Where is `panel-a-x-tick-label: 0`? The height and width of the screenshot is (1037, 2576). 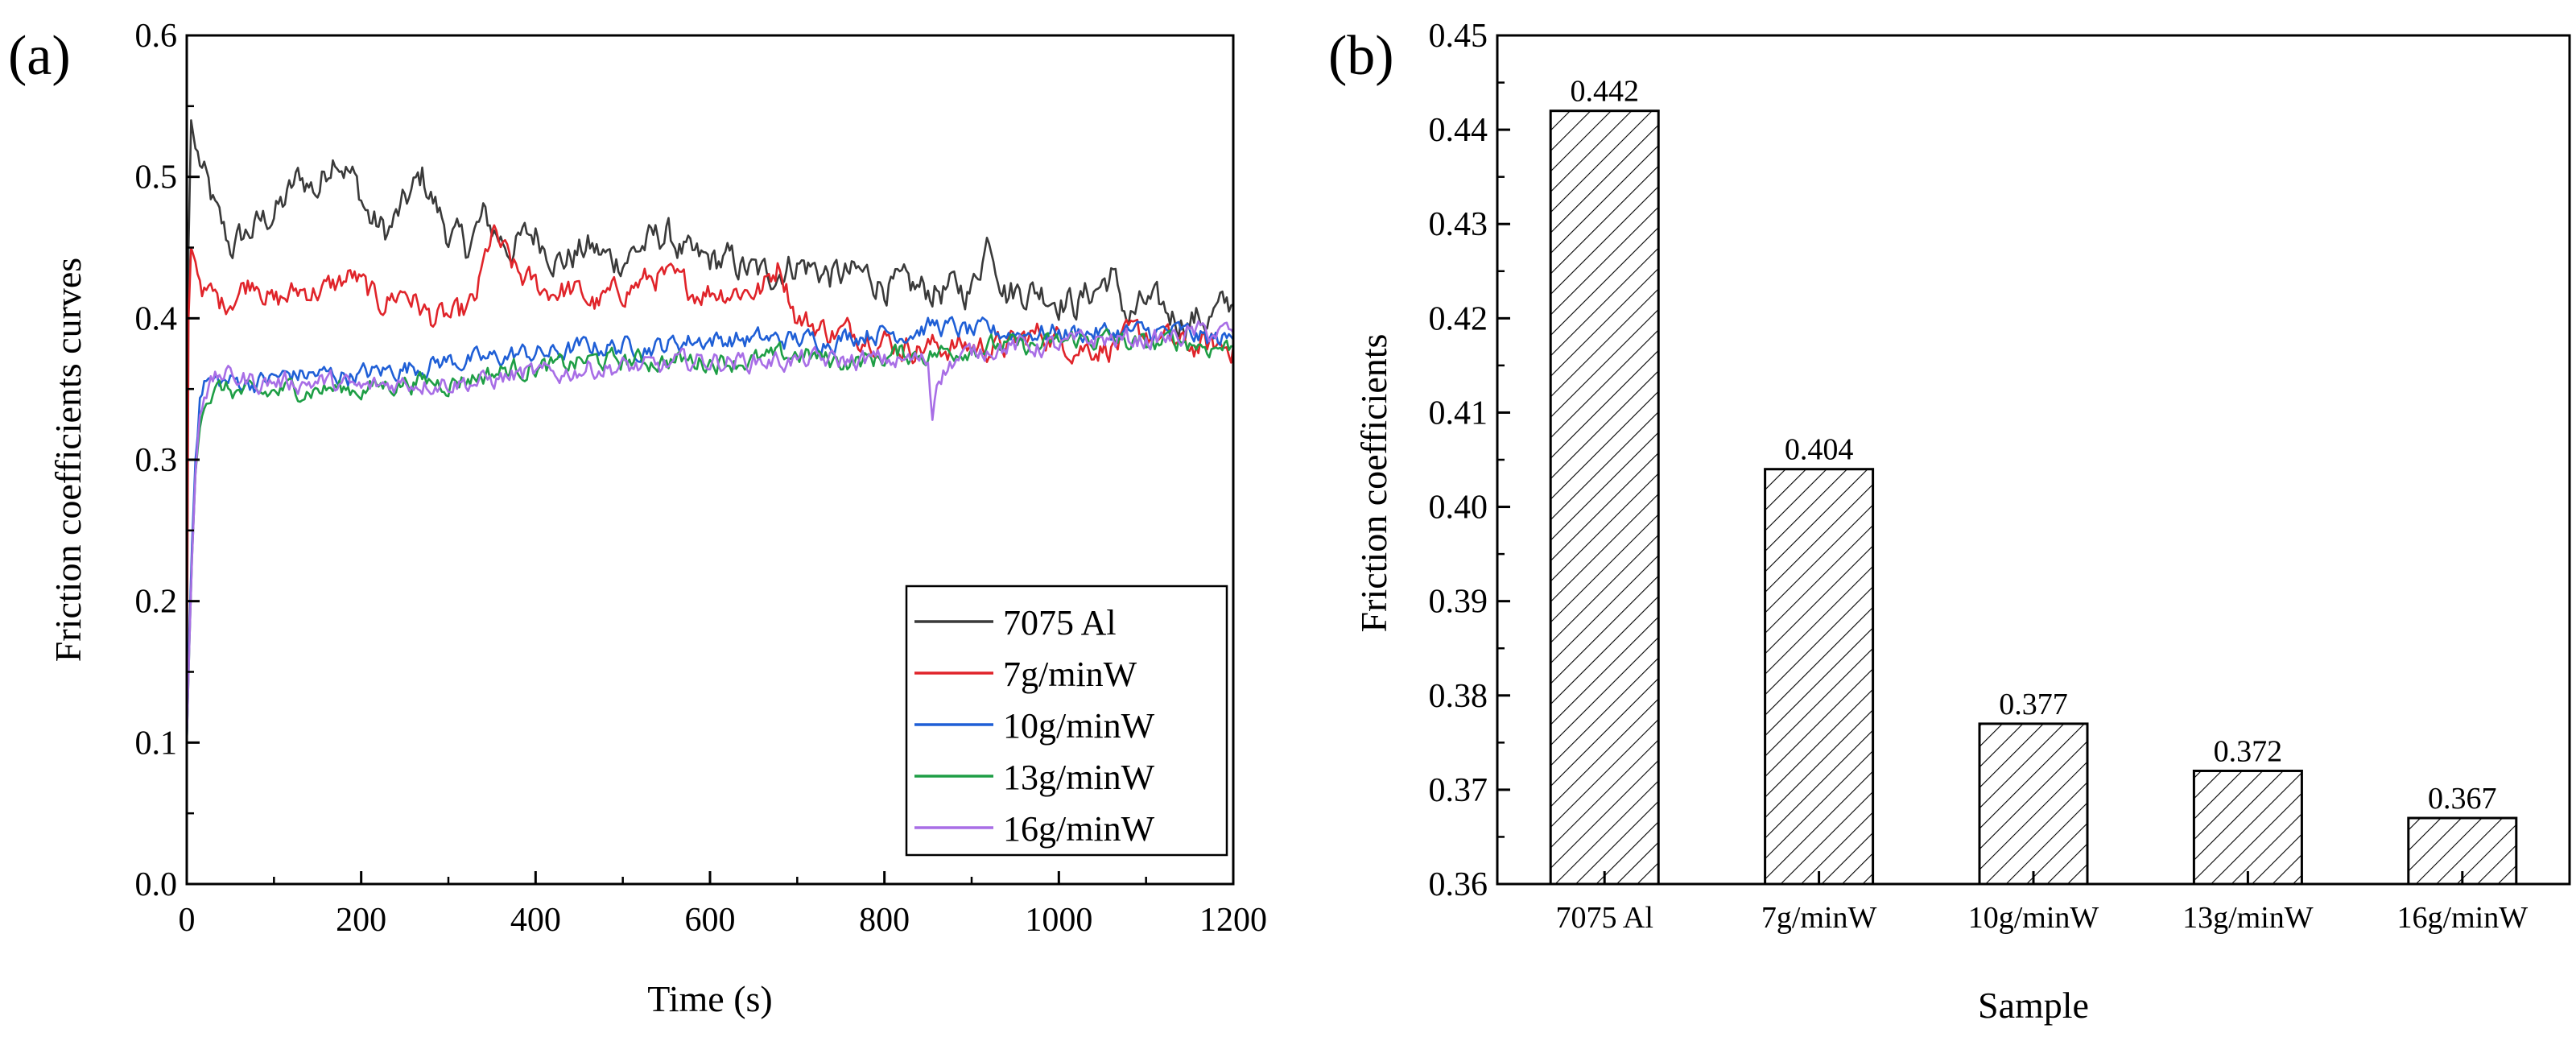 panel-a-x-tick-label: 0 is located at coordinates (187, 920).